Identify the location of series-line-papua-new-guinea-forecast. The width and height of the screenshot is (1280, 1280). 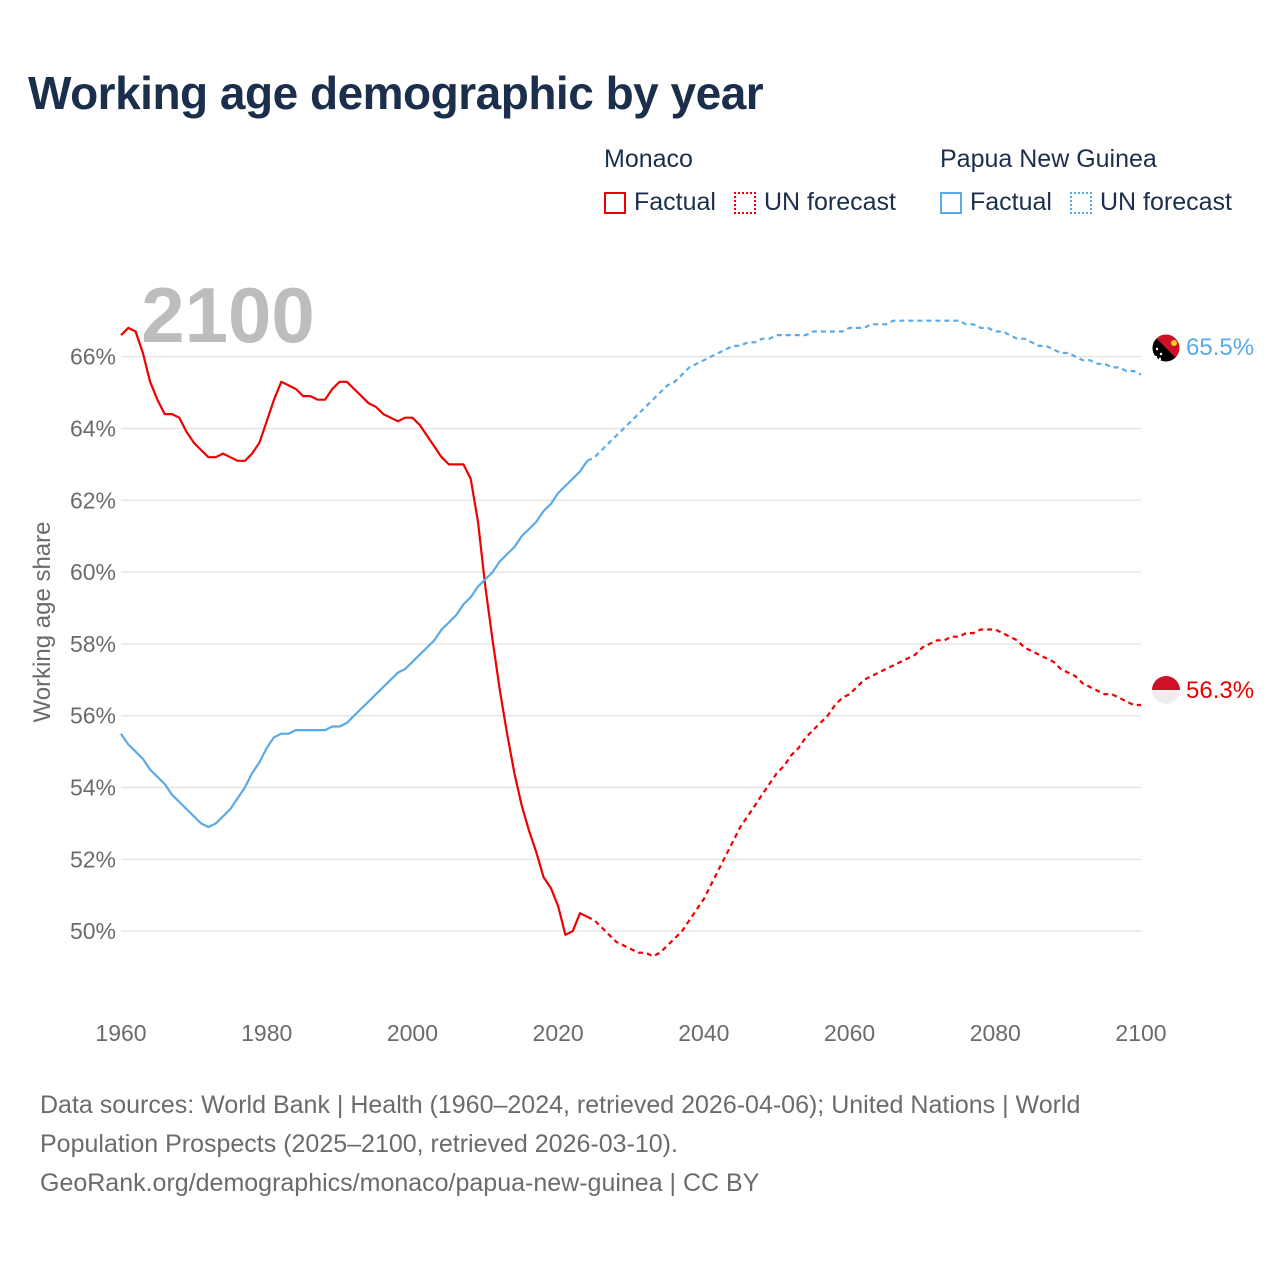
(864, 390).